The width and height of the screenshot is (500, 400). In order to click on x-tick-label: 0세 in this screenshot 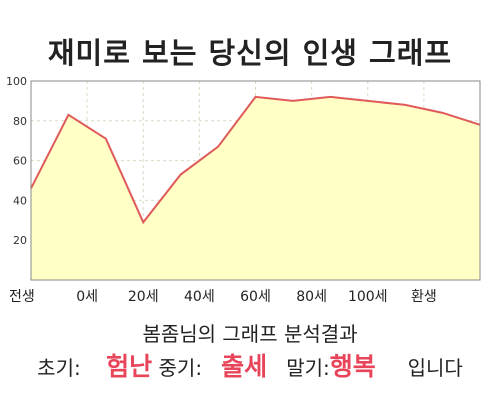, I will do `click(87, 297)`.